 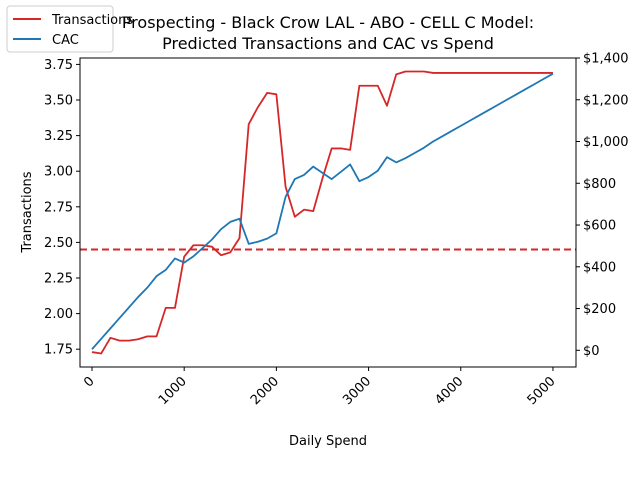 What do you see at coordinates (591, 351) in the screenshot?
I see `y2-tick-label: $0` at bounding box center [591, 351].